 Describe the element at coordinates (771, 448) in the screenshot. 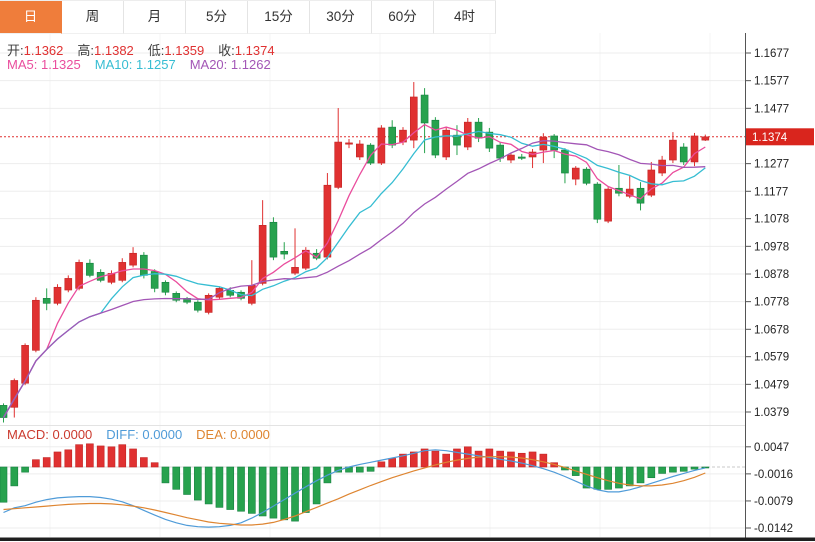

I see `axis-tick-label: 0.0047` at that location.